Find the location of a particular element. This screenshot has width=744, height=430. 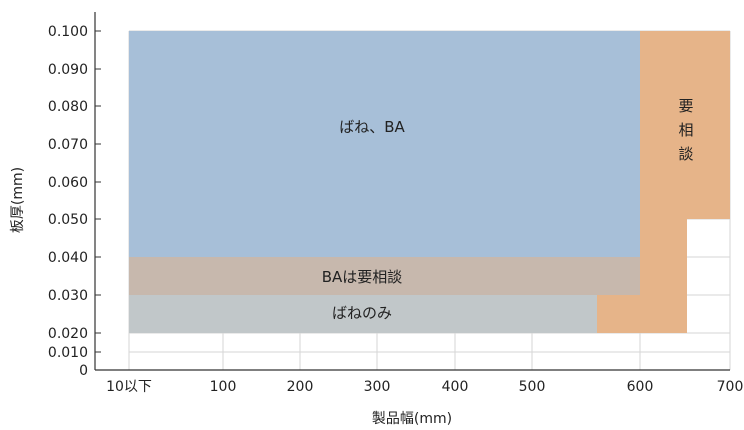

region-ba-consult-label: BAは要相談 is located at coordinates (362, 277).